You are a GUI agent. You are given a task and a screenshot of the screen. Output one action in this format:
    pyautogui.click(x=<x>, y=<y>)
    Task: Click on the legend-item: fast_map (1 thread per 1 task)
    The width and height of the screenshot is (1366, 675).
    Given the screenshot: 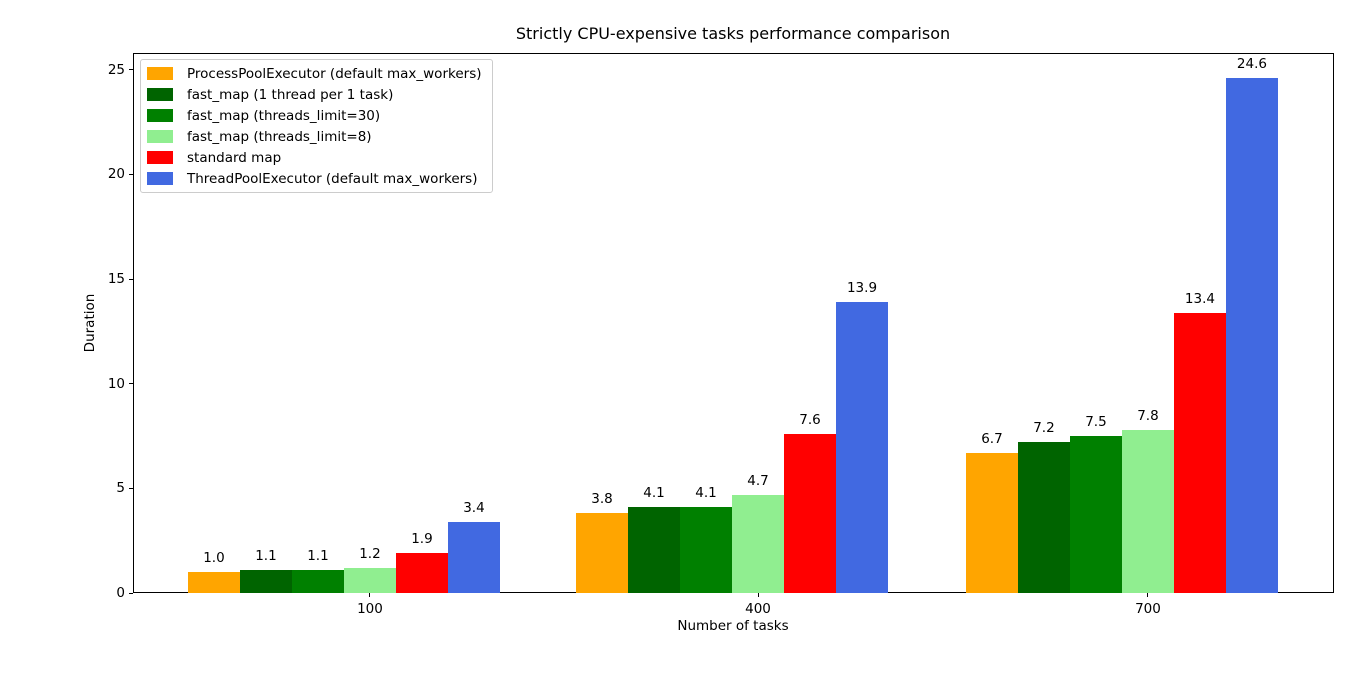 What is the action you would take?
    pyautogui.click(x=314, y=94)
    